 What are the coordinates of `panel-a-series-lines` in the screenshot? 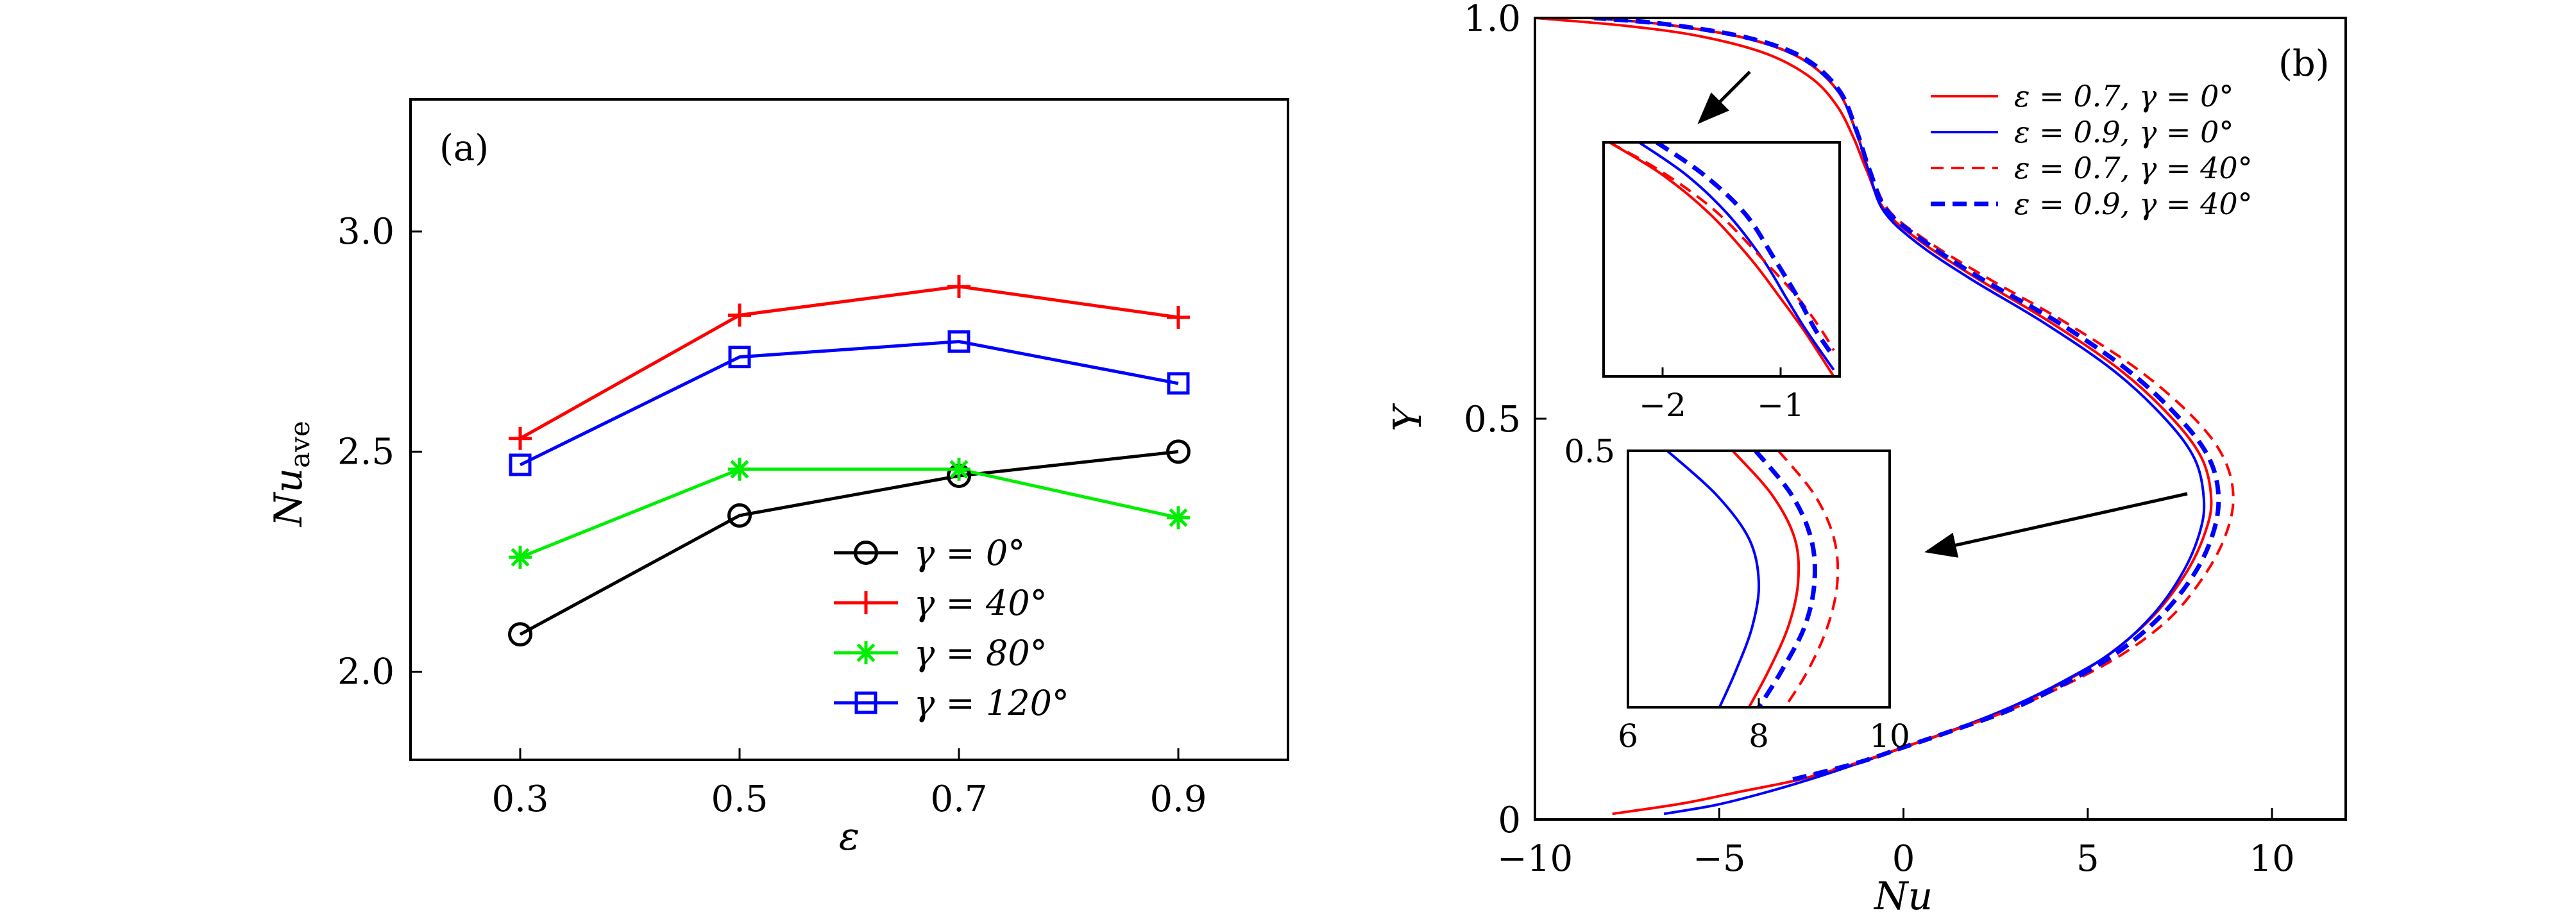 It's located at (849, 460).